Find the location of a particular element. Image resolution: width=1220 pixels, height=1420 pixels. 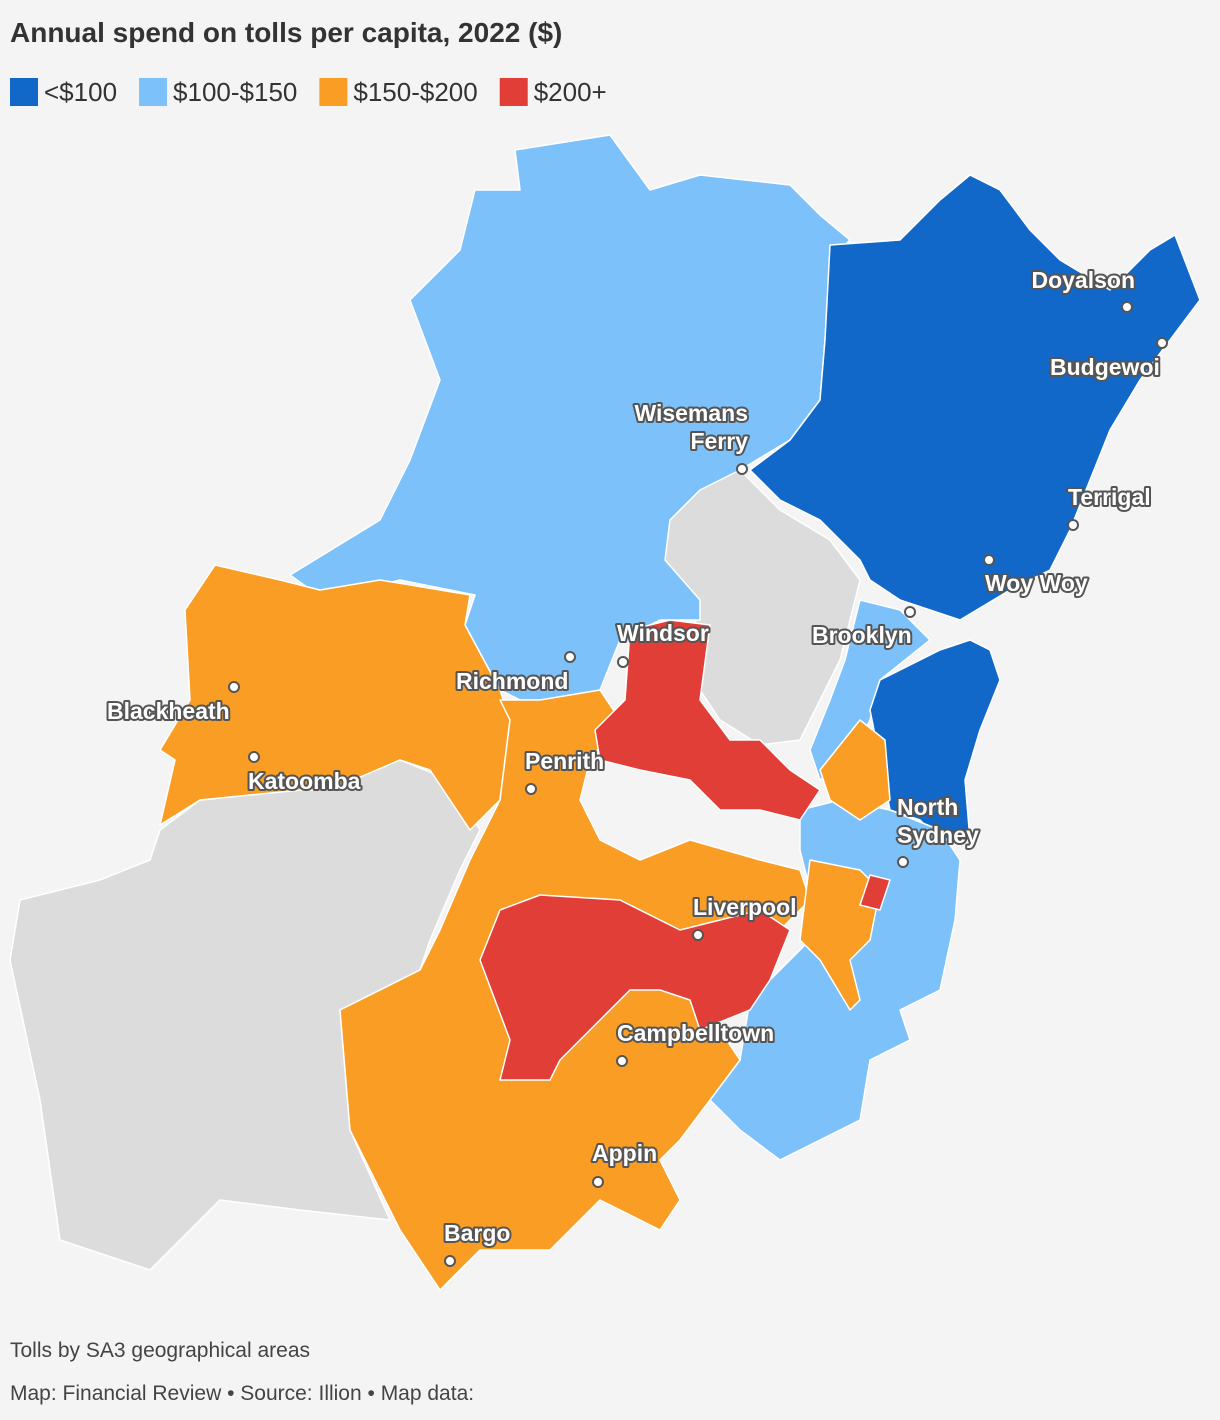

place-label: Windsor is located at coordinates (663, 633).